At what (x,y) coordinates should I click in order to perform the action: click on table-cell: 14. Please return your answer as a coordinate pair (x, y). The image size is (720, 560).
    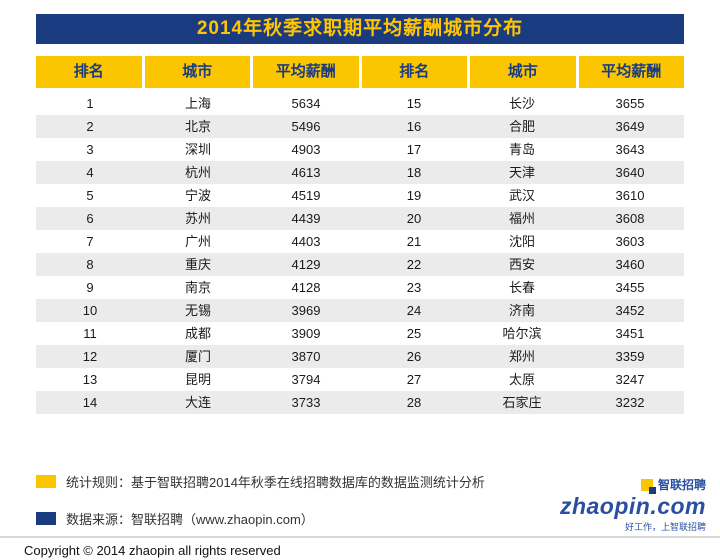
    Looking at the image, I should click on (90, 402).